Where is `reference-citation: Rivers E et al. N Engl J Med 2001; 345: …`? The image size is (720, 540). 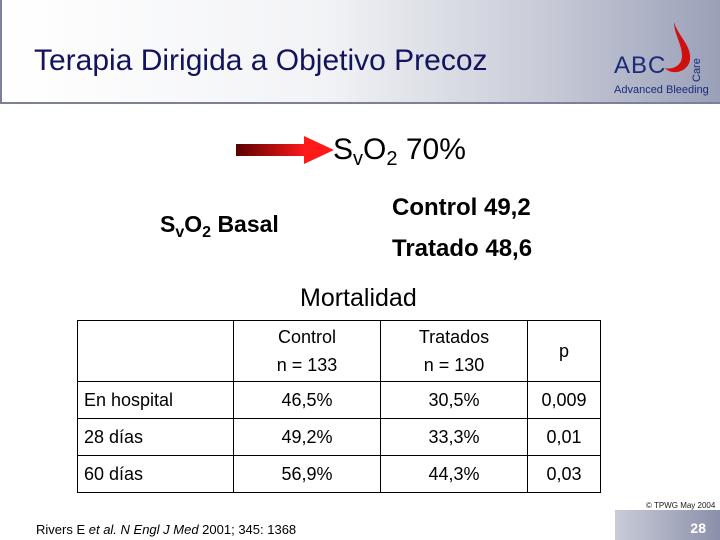
reference-citation: Rivers E et al. N Engl J Med 2001; 345: … is located at coordinates (166, 529).